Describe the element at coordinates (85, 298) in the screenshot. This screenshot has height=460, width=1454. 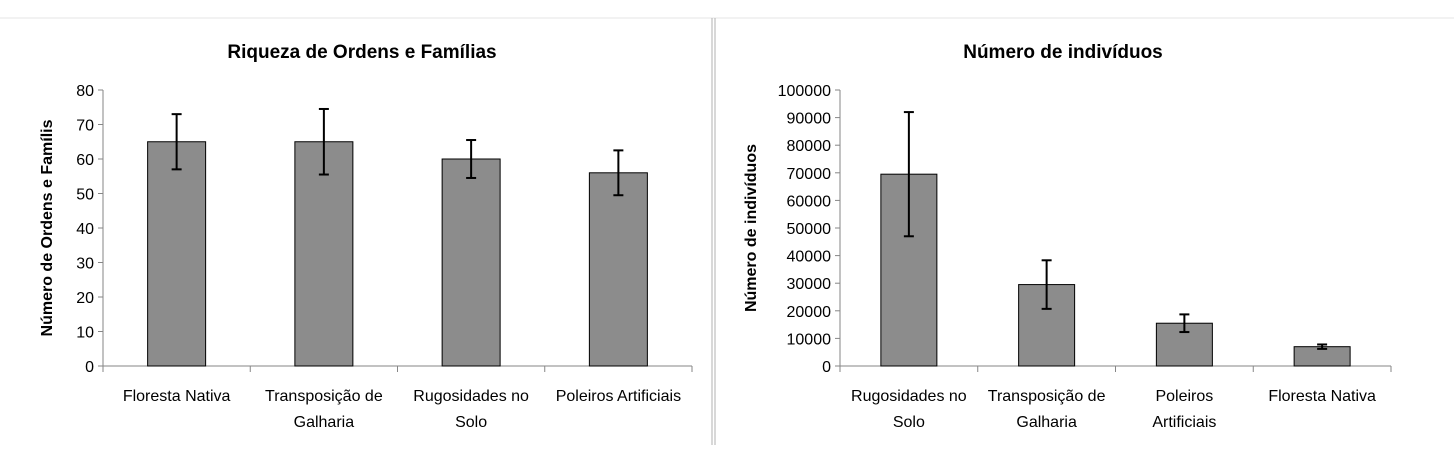
I see `y-tick-label: 20` at that location.